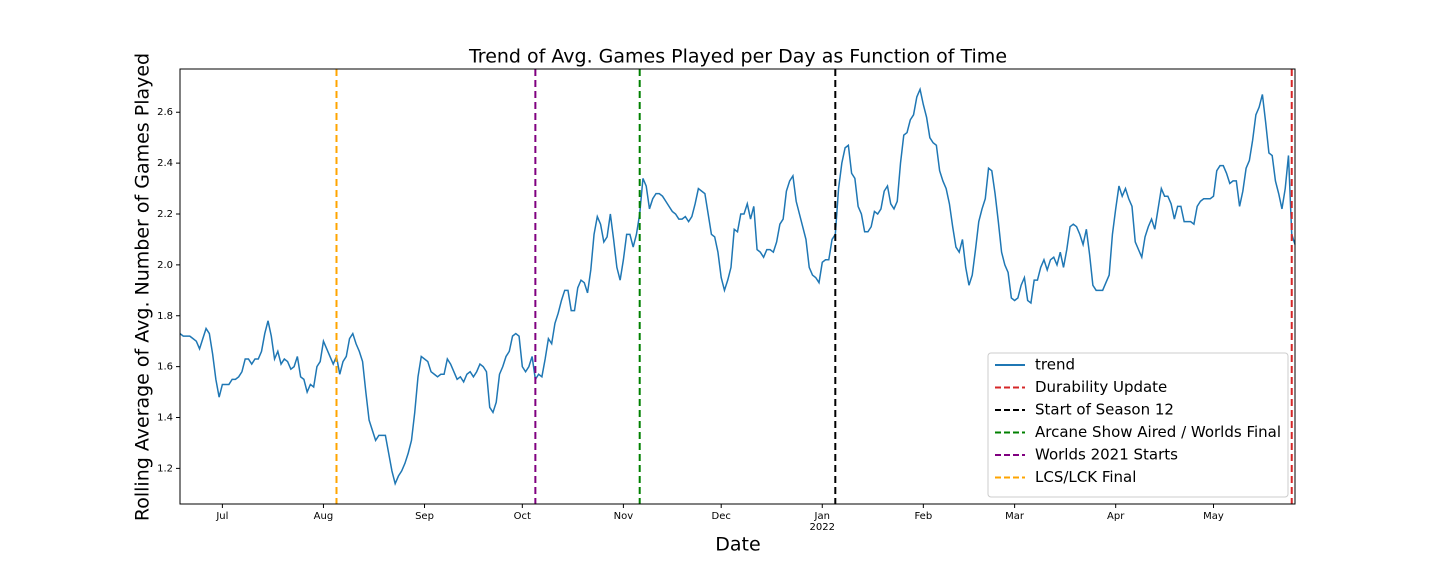 This screenshot has height=576, width=1440. Describe the element at coordinates (737, 545) in the screenshot. I see `x-axis-label: Date` at that location.